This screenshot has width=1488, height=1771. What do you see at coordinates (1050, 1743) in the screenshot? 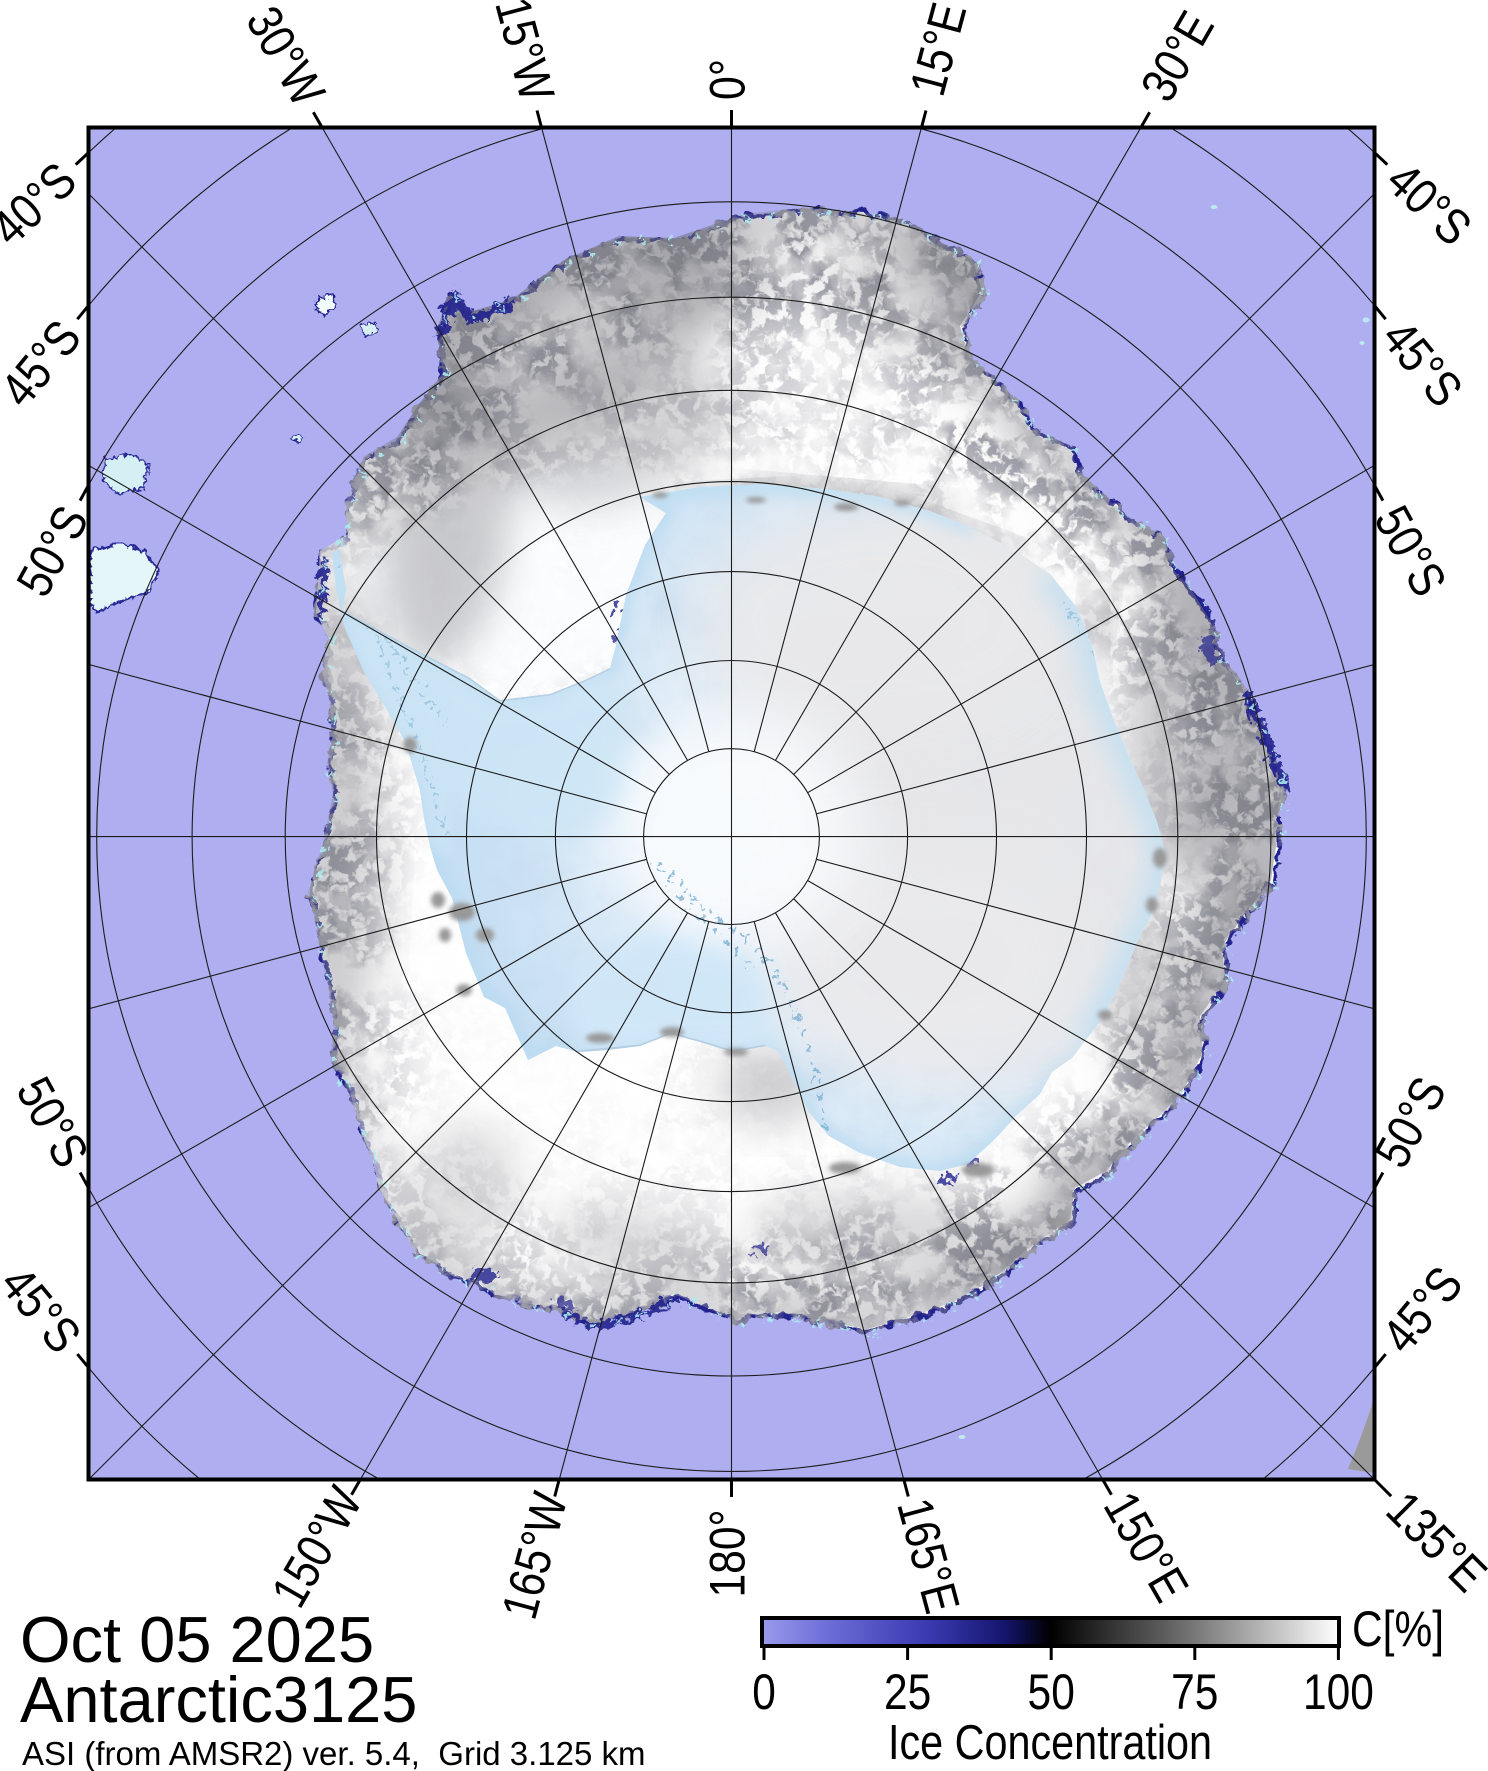
I see `svg-text: Ice Concentration` at bounding box center [1050, 1743].